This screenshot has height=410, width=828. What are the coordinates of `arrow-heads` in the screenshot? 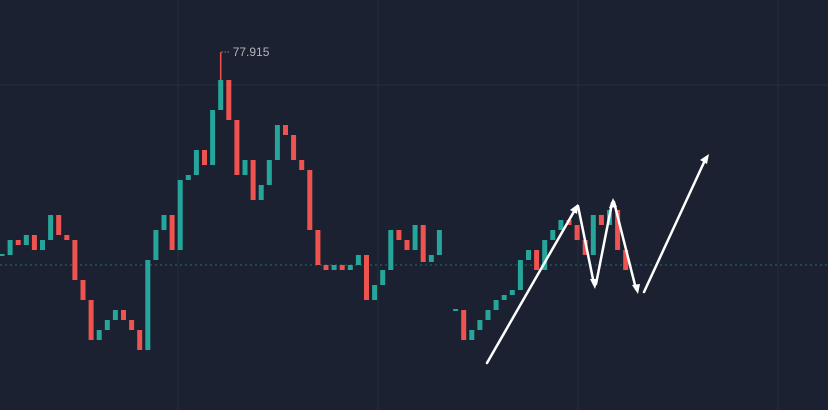 It's located at (639, 224).